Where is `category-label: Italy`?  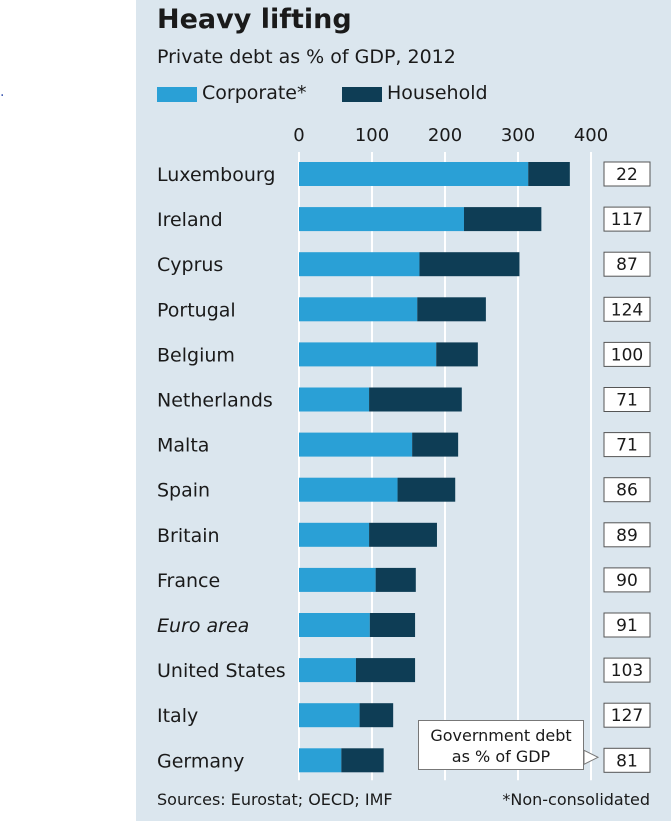 category-label: Italy is located at coordinates (177, 716).